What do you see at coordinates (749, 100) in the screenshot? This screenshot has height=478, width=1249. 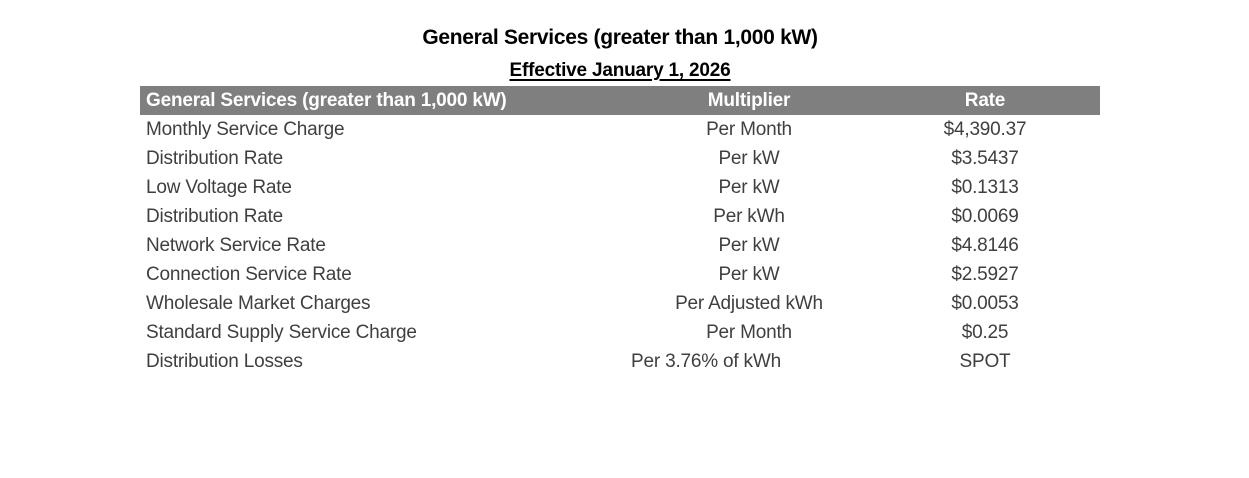 I see `header-multiplier: Multiplier` at bounding box center [749, 100].